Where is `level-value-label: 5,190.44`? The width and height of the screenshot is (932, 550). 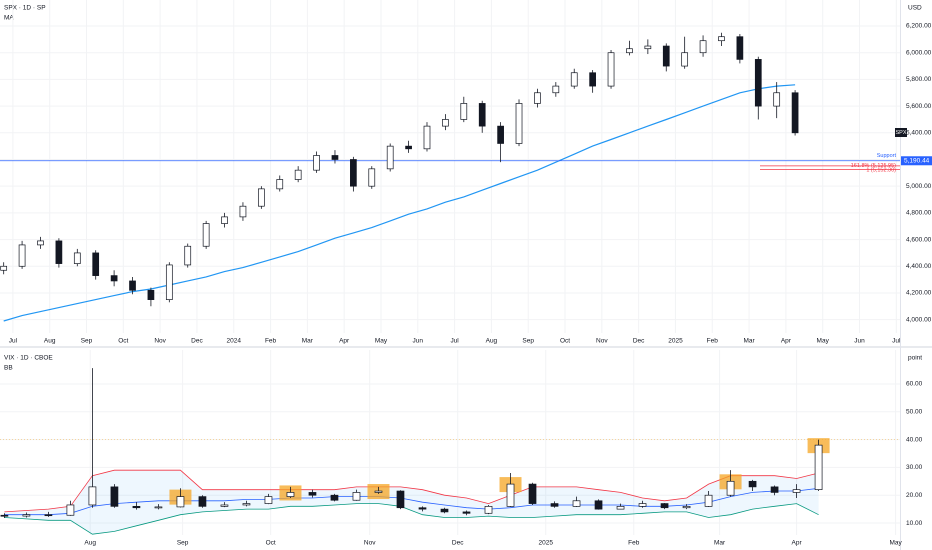
level-value-label: 5,190.44 is located at coordinates (917, 160).